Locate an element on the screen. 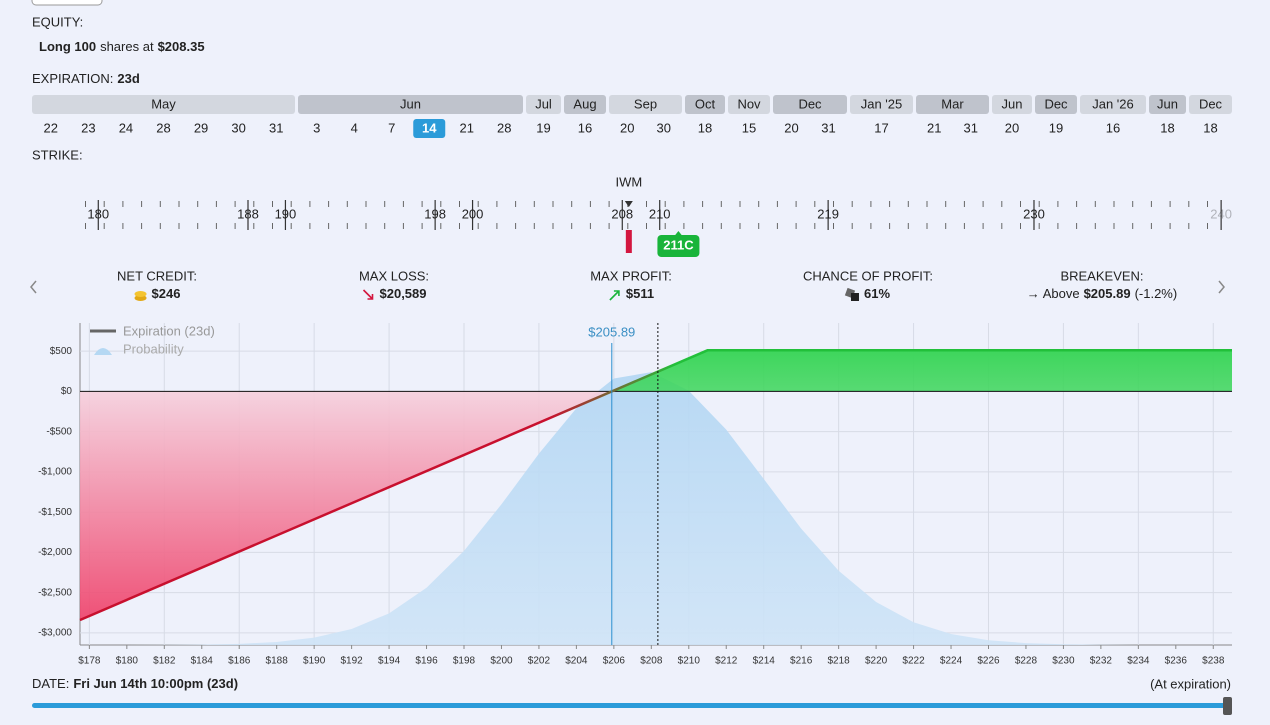 The width and height of the screenshot is (1270, 725). month-label: Jan '25 is located at coordinates (882, 103).